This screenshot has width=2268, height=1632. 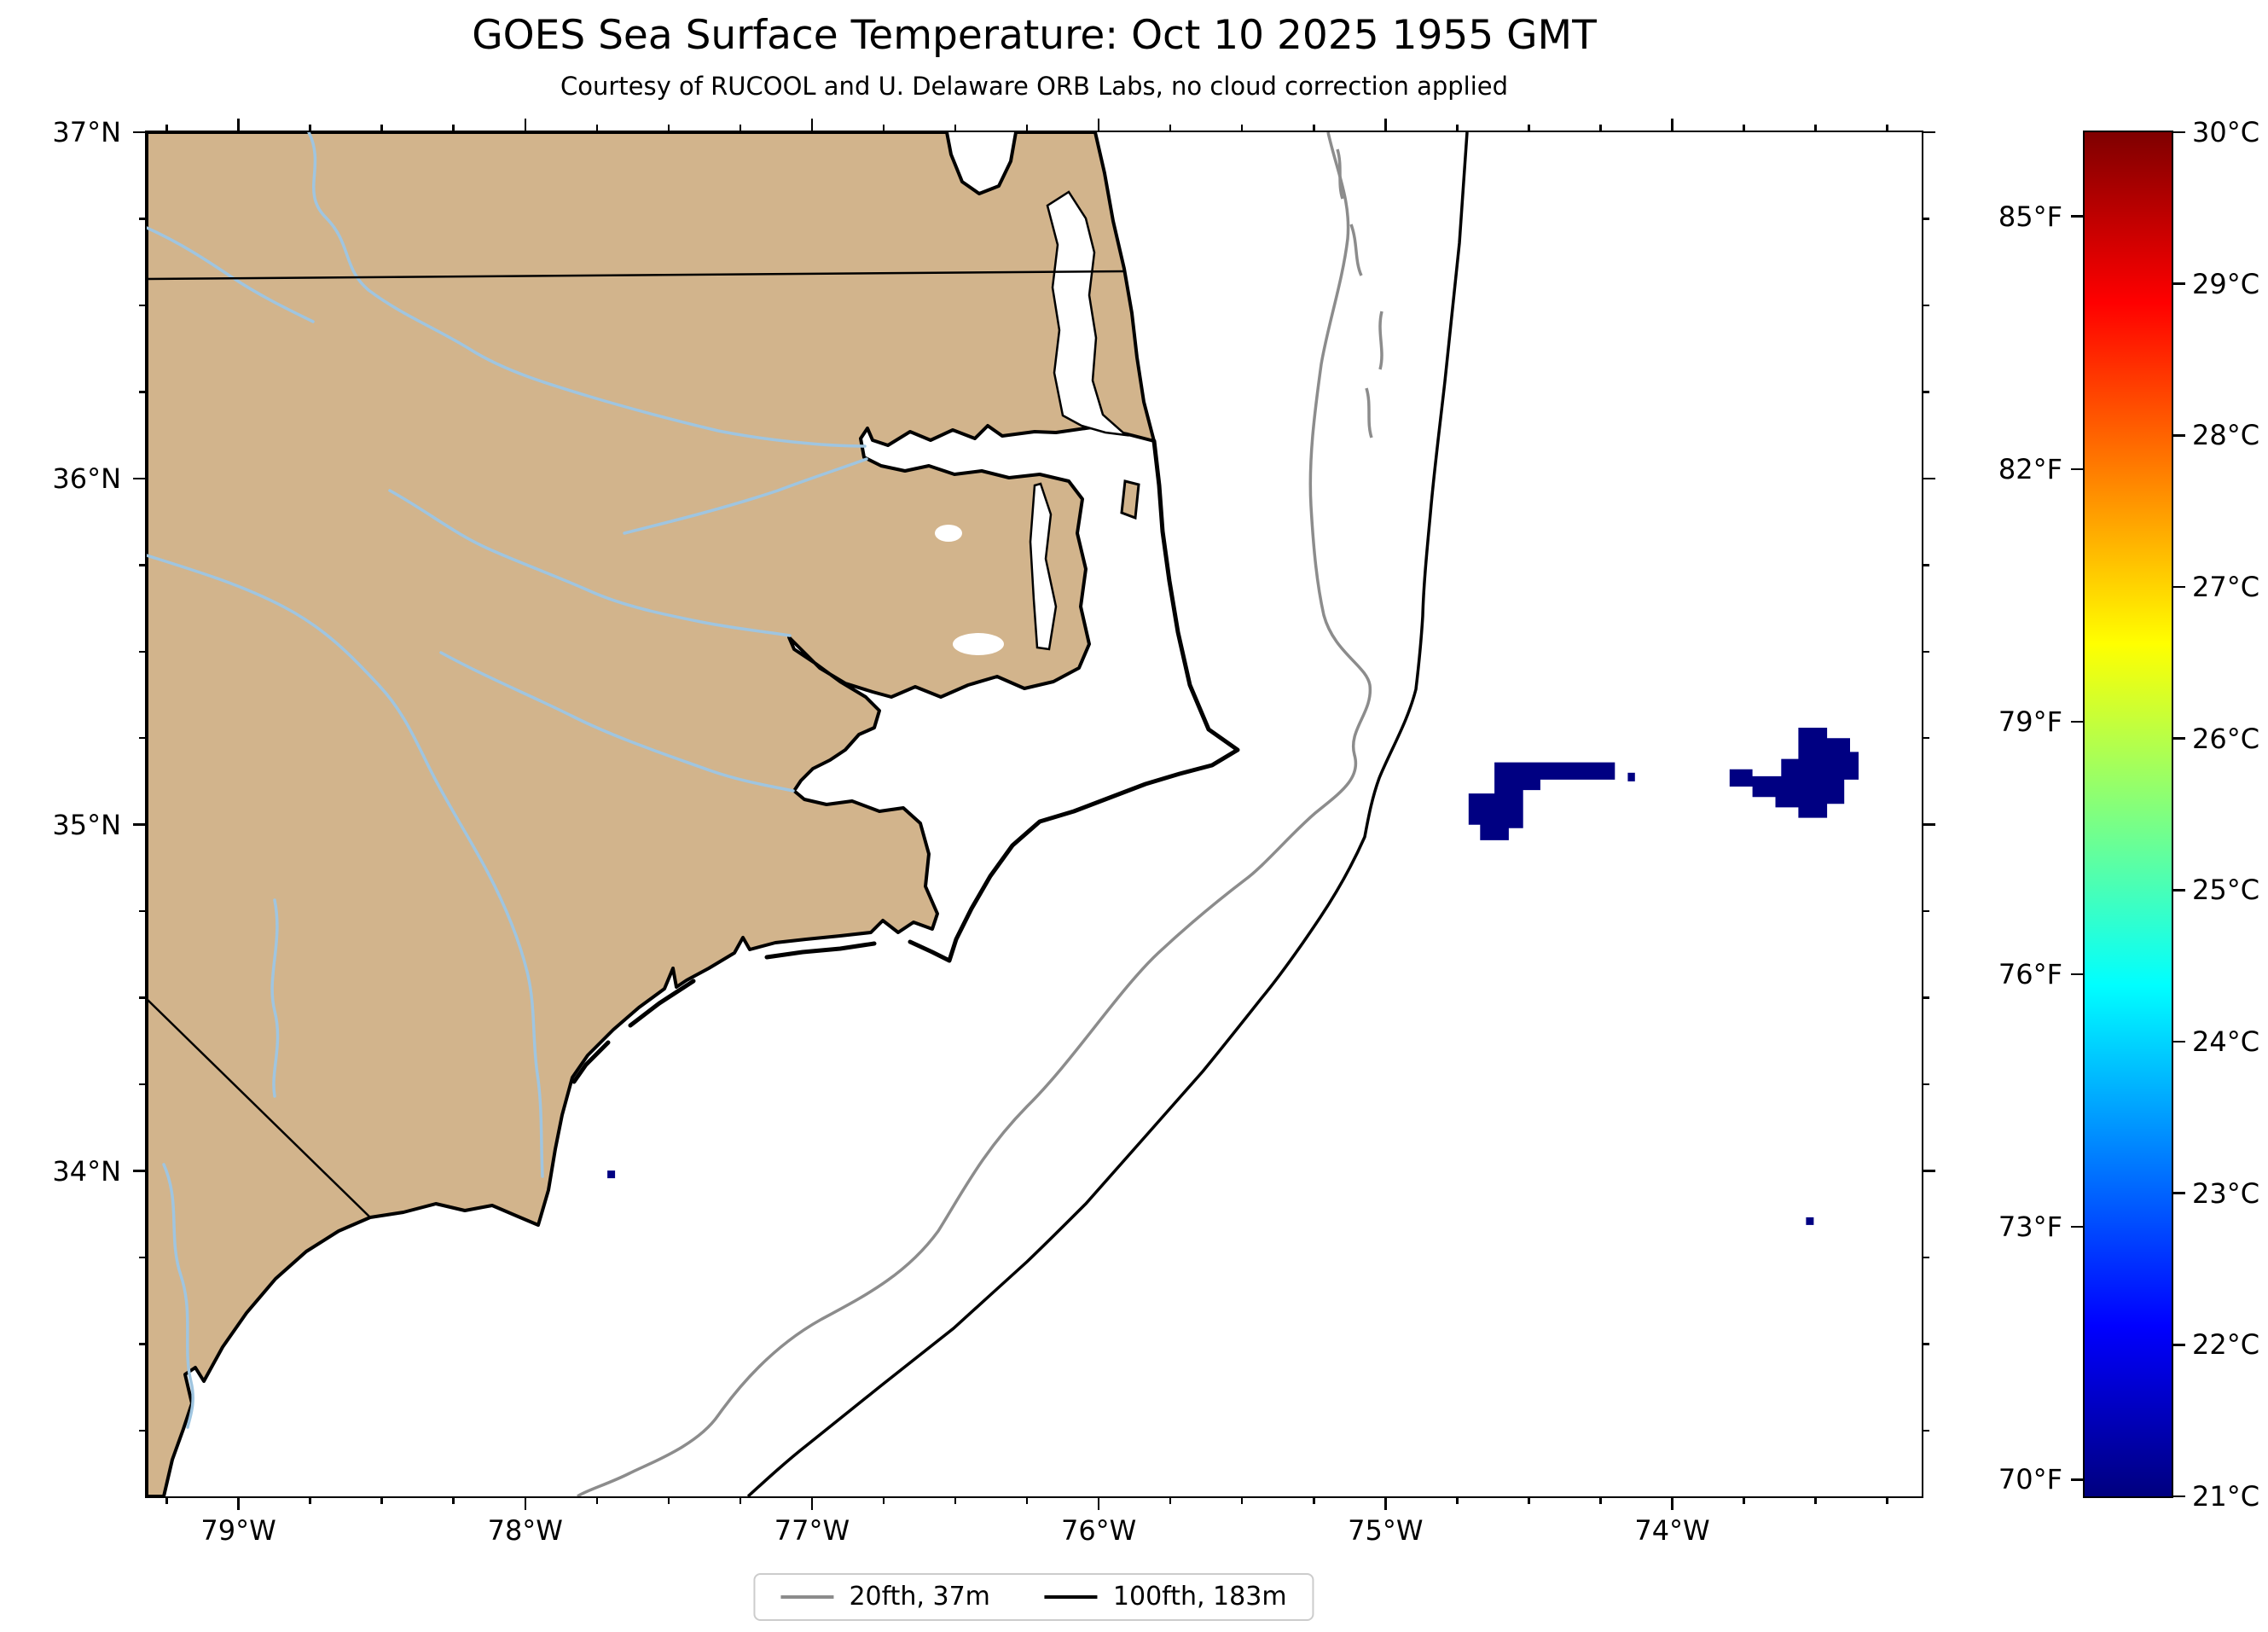 What do you see at coordinates (1631, 776) in the screenshot?
I see `cold-patch-west-fragment` at bounding box center [1631, 776].